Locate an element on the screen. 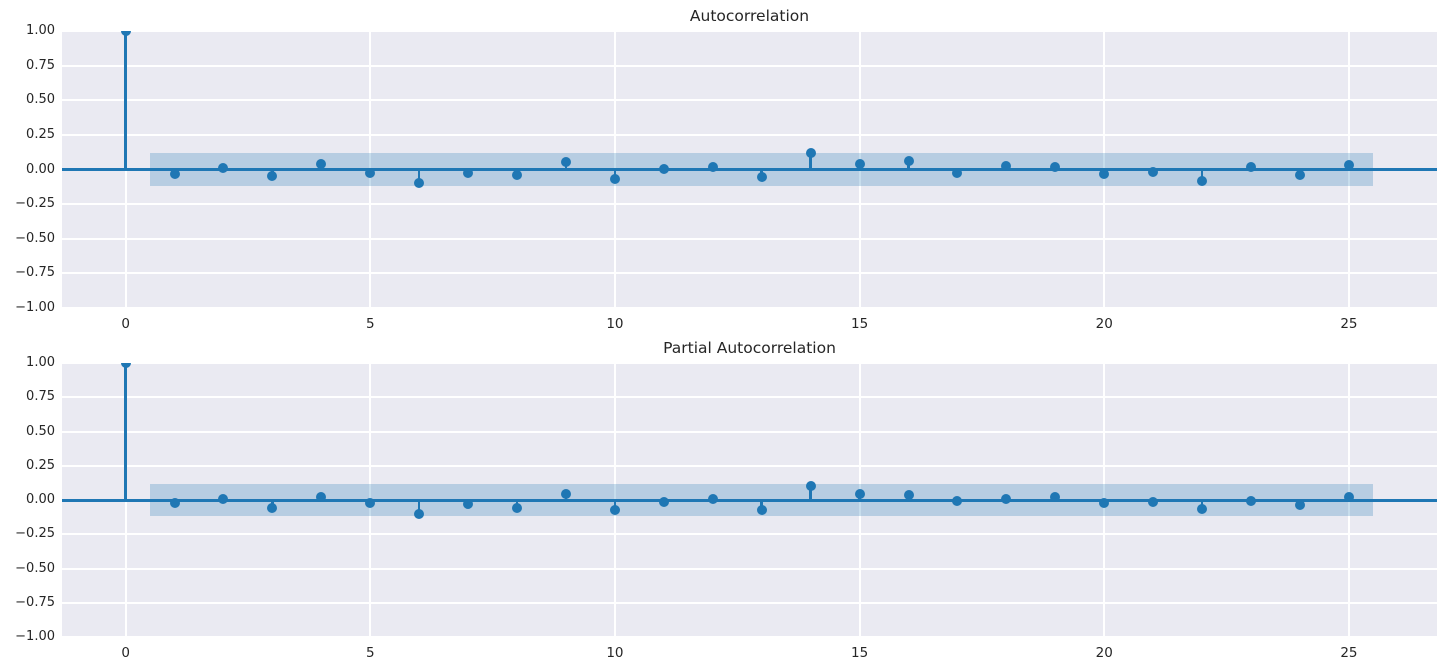 The height and width of the screenshot is (672, 1456). y-tick-label: −0.25 is located at coordinates (35, 204).